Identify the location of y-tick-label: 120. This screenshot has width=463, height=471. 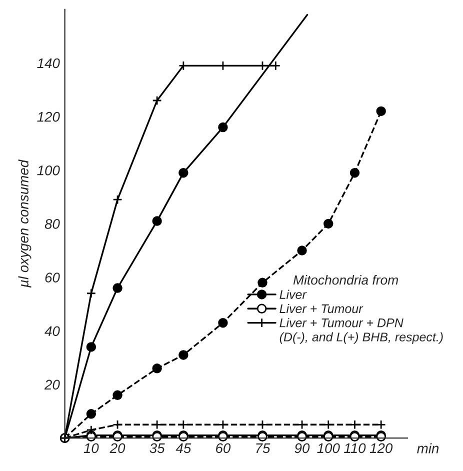
(48, 117).